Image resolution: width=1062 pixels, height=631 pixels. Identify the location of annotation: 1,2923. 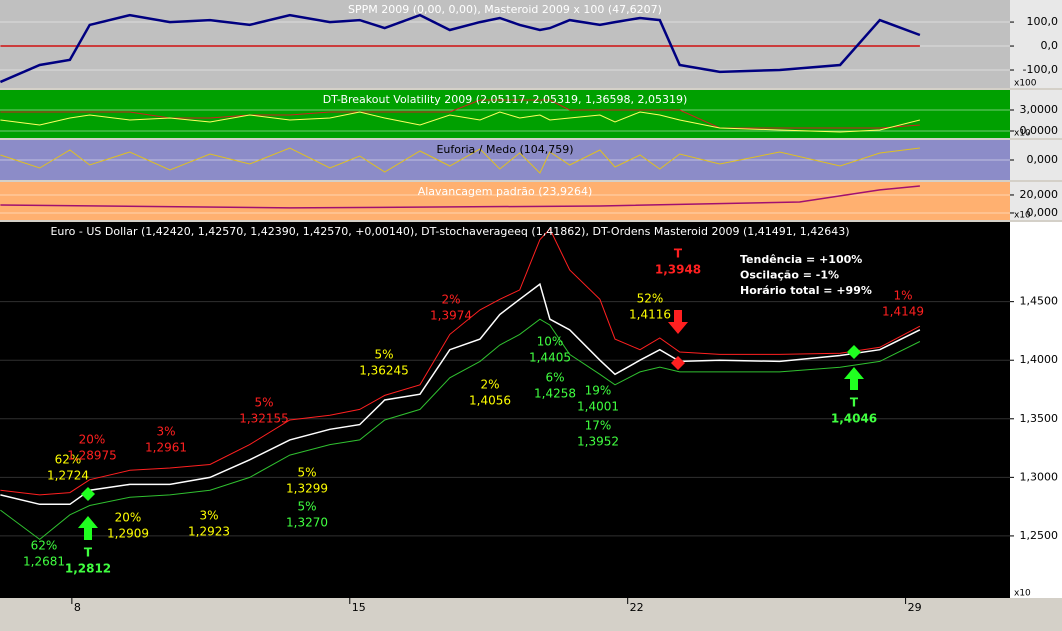
(209, 532).